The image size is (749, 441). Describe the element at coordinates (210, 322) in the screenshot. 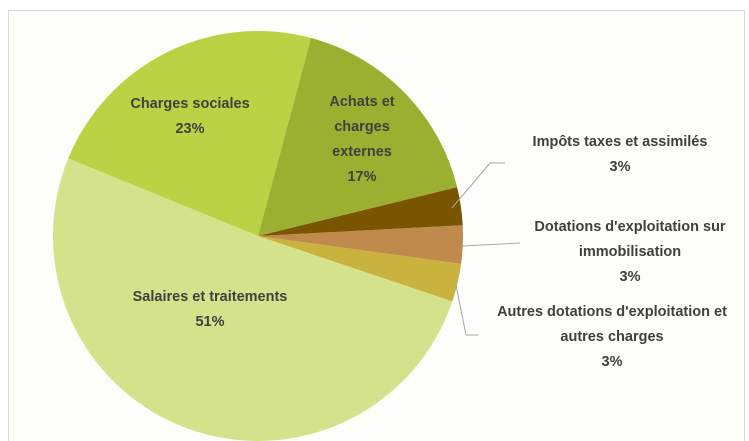

I see `percent-label: 51%` at that location.